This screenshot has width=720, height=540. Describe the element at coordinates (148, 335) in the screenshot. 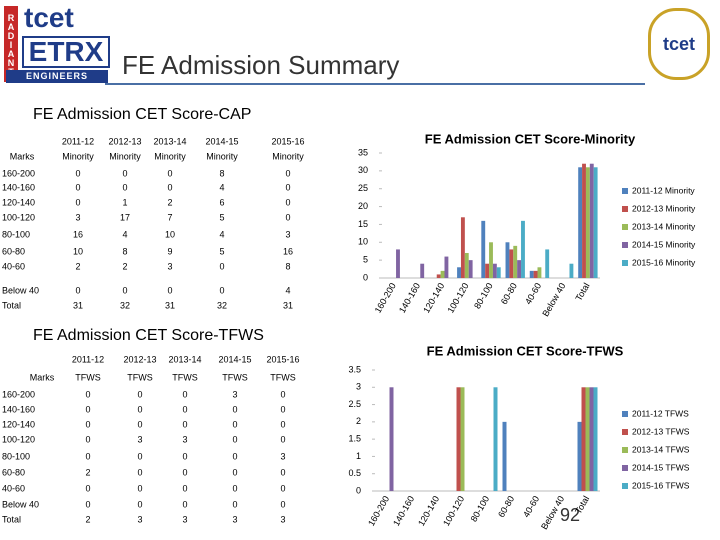

I see `section-heading: FE Admission CET Score-TFWS` at that location.